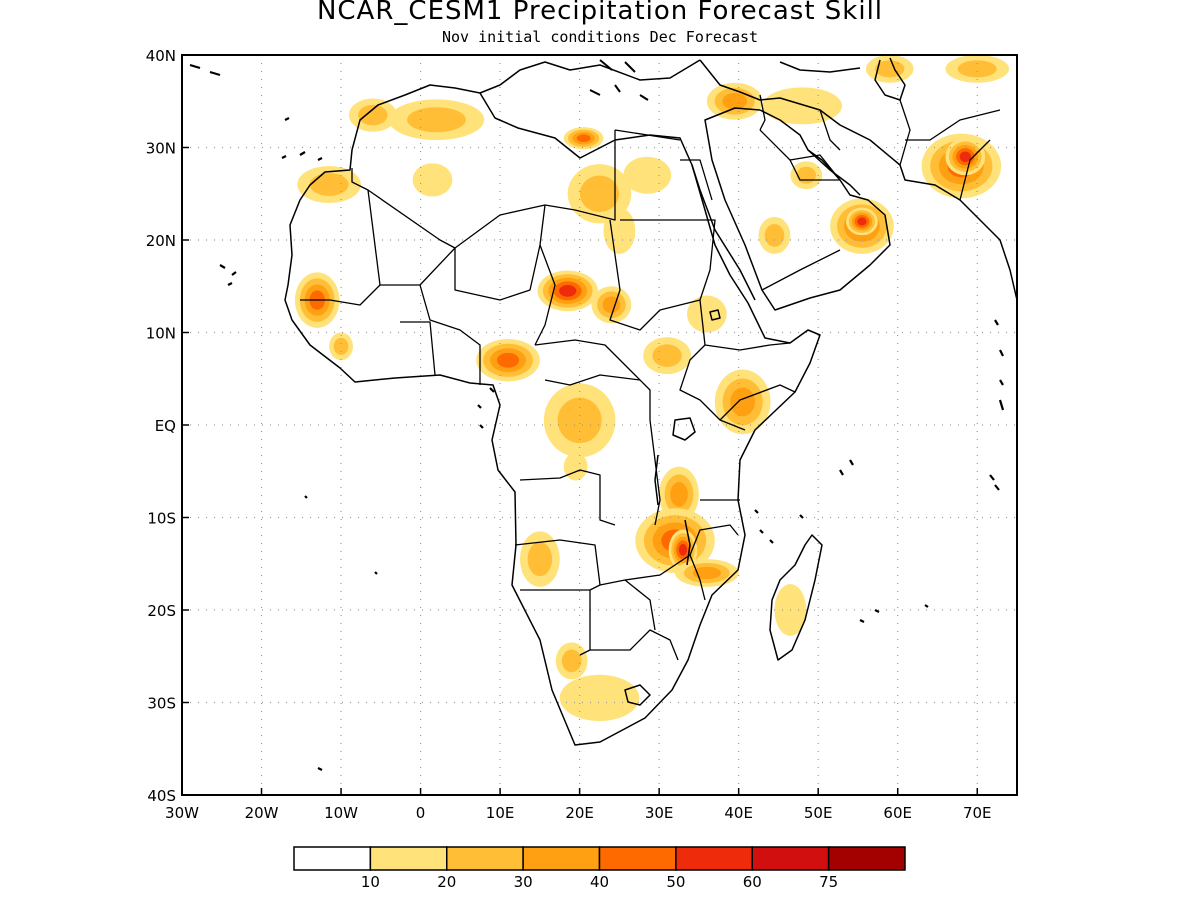 This screenshot has height=900, width=1200. What do you see at coordinates (734, 101) in the screenshot?
I see `skill-region-levant` at bounding box center [734, 101].